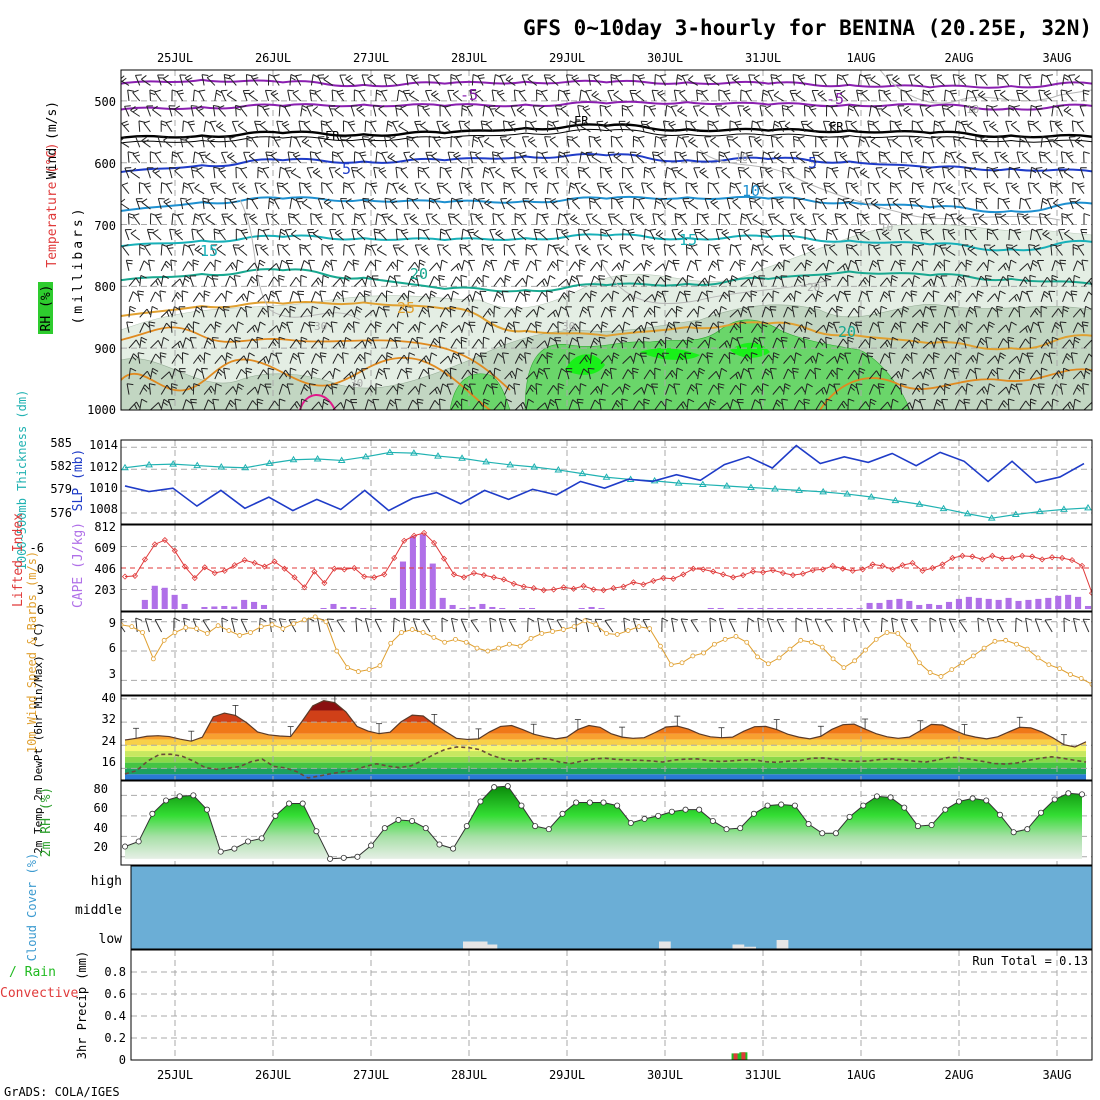  I want to click on x-tick-top-label: 29JUL, so click(567, 58).